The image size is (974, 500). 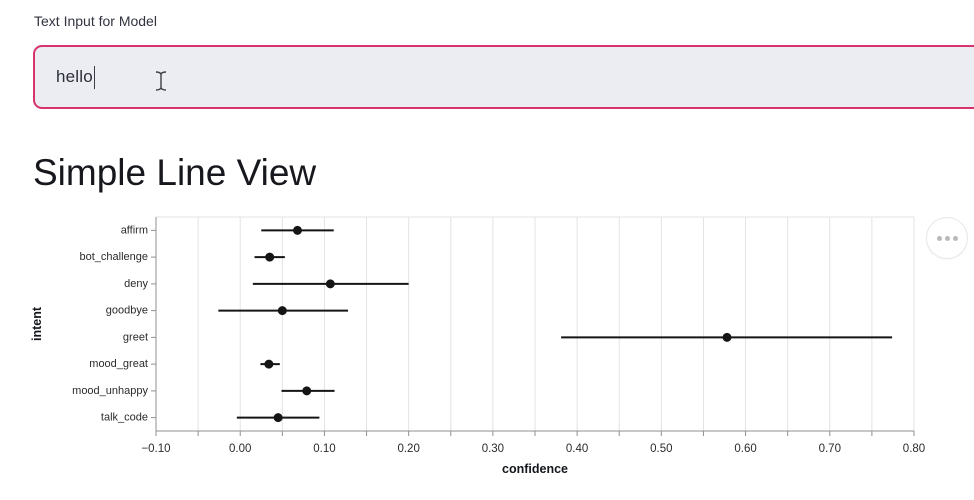 What do you see at coordinates (240, 449) in the screenshot?
I see `x-tick-label: 0.00` at bounding box center [240, 449].